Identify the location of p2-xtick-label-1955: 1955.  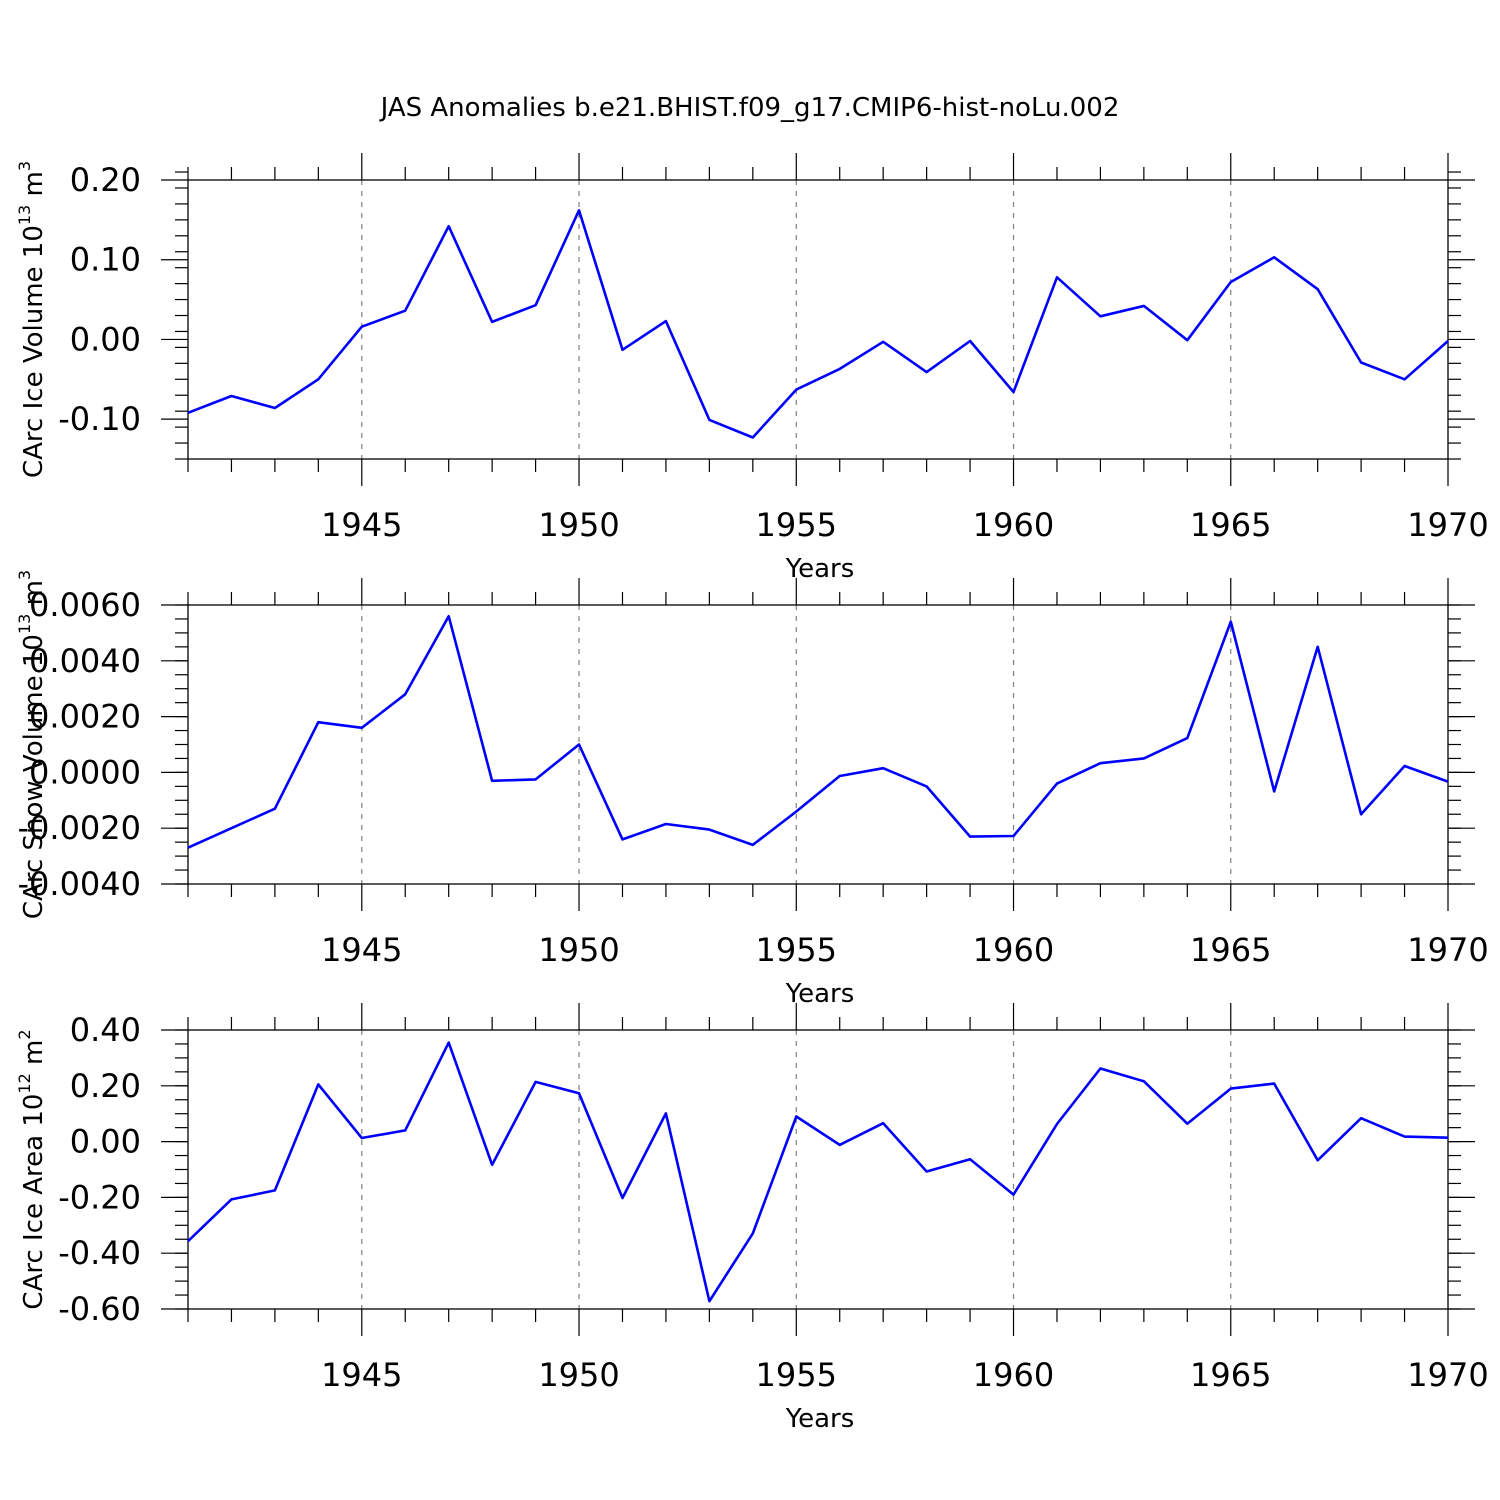
(796, 950).